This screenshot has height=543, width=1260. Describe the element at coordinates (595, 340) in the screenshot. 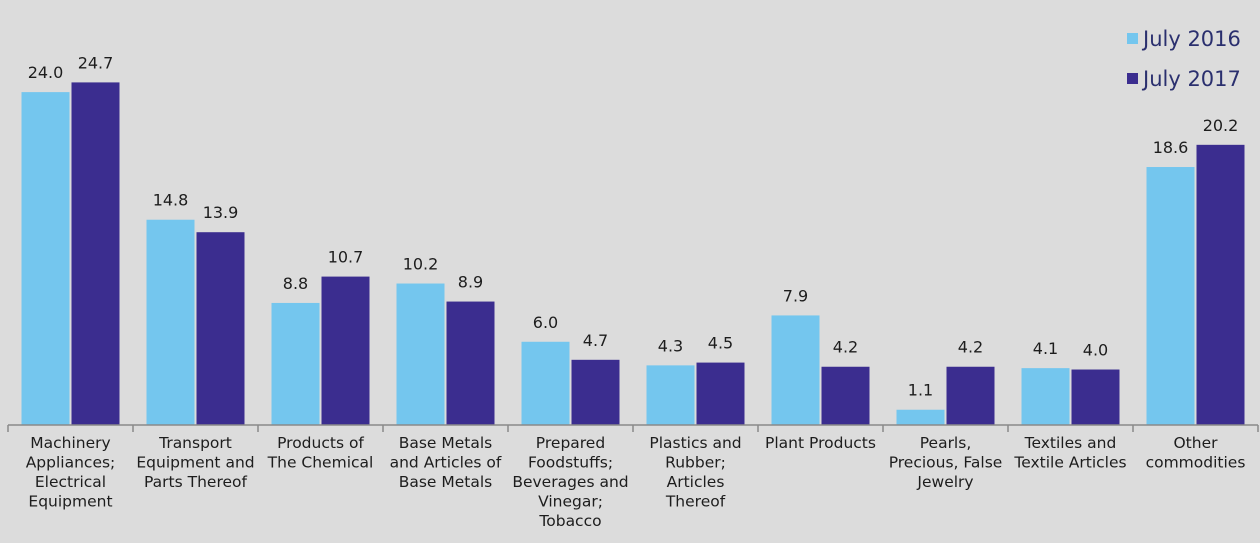

I see `data-label: 4.7` at that location.